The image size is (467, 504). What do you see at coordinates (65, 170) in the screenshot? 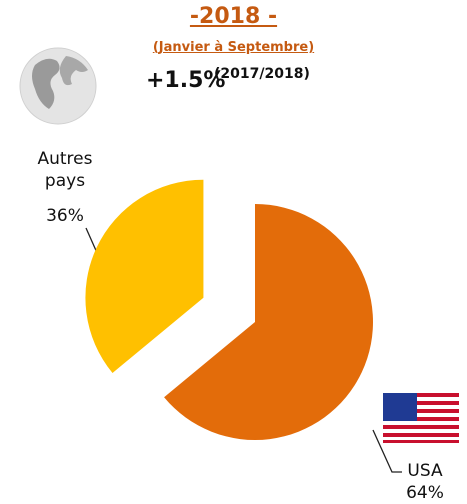
I see `category-label: Autres pays` at bounding box center [65, 170].